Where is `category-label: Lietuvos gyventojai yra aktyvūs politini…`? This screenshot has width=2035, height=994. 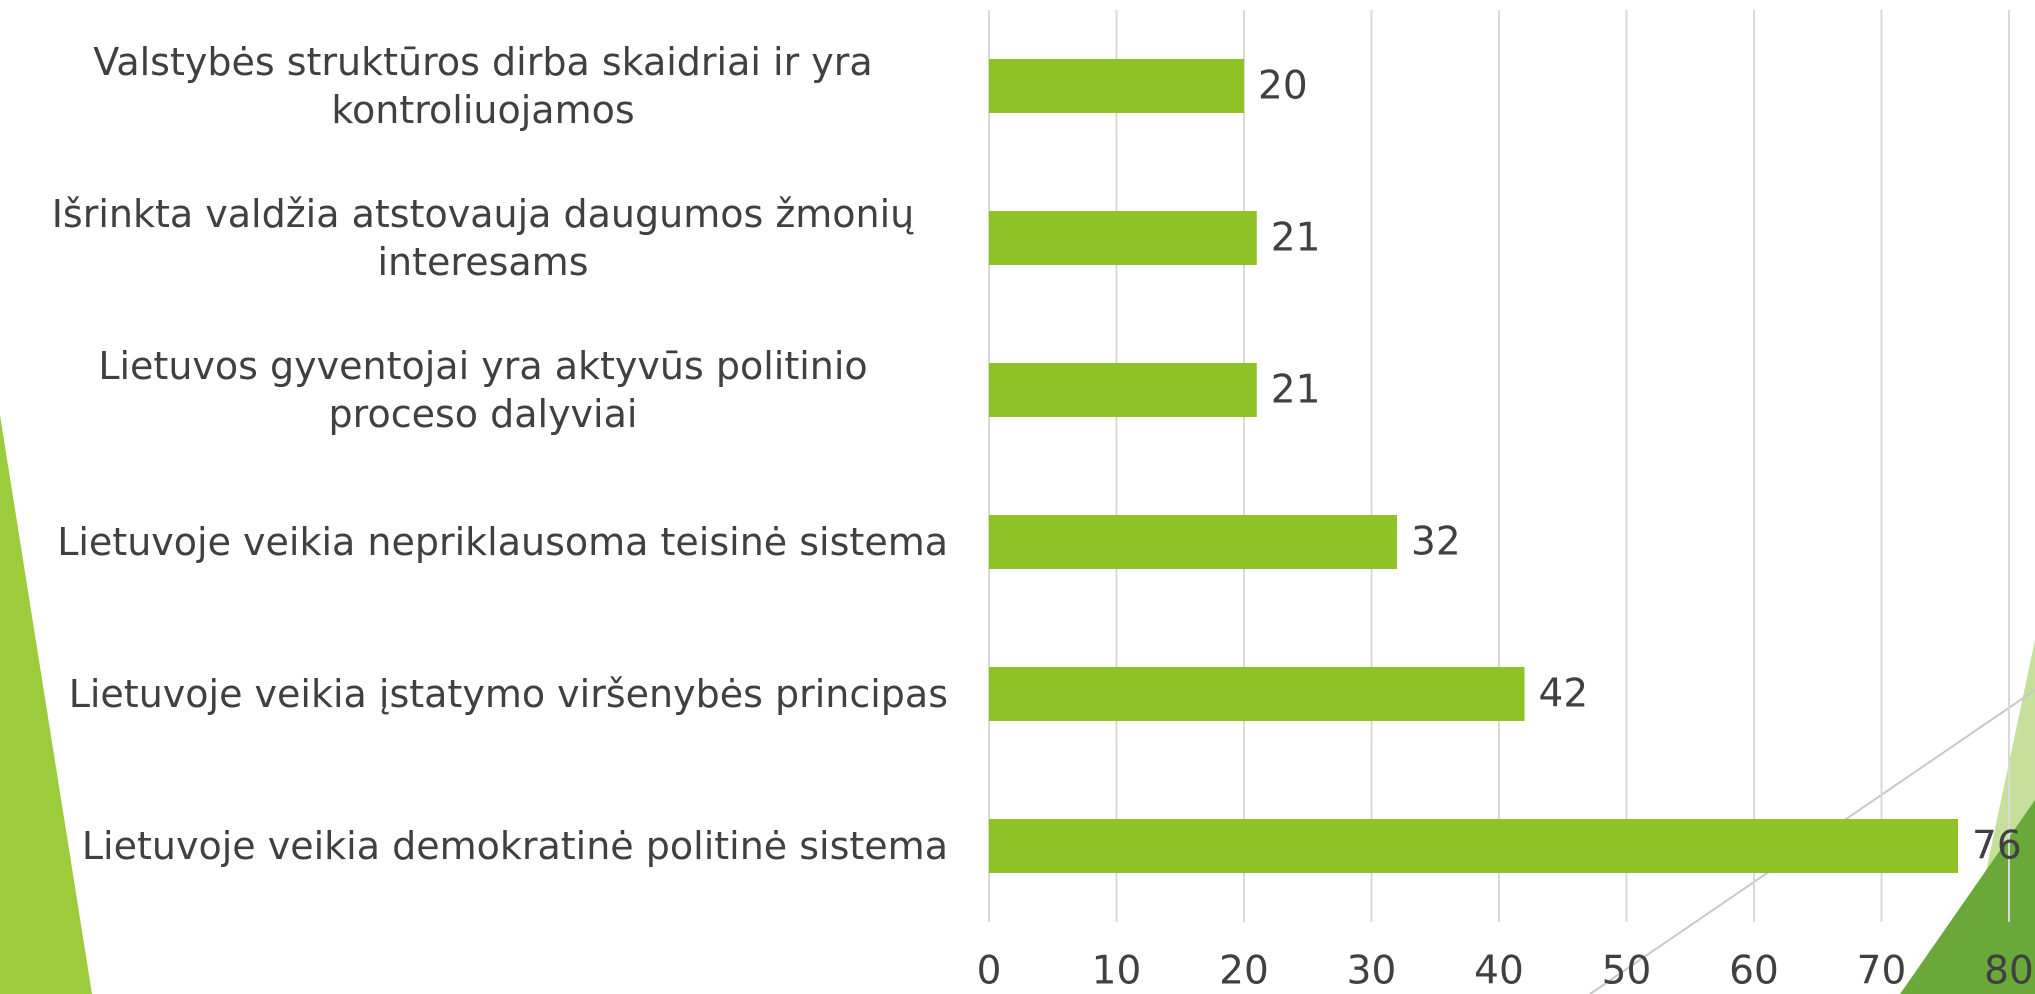
category-label: Lietuvos gyventojai yra aktyvūs politini… is located at coordinates (483, 390).